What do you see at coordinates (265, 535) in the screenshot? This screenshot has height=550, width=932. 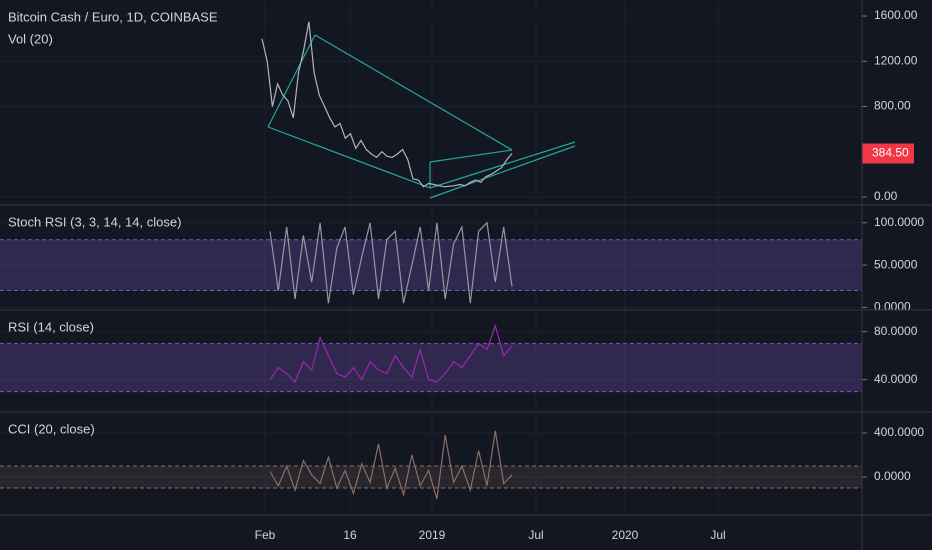 I see `x-tick-label: Feb` at bounding box center [265, 535].